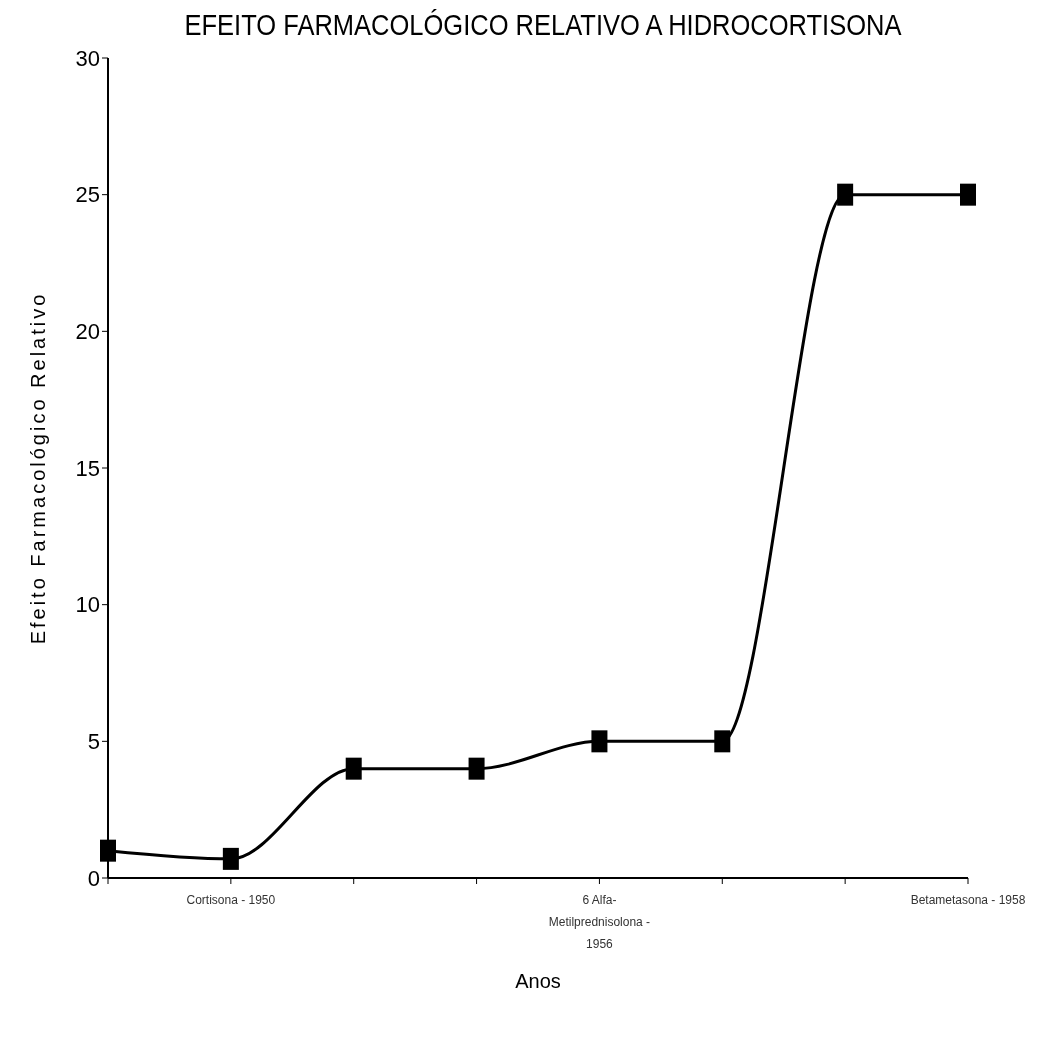 The image size is (1051, 1045). I want to click on y-tick-label: 10, so click(87, 605).